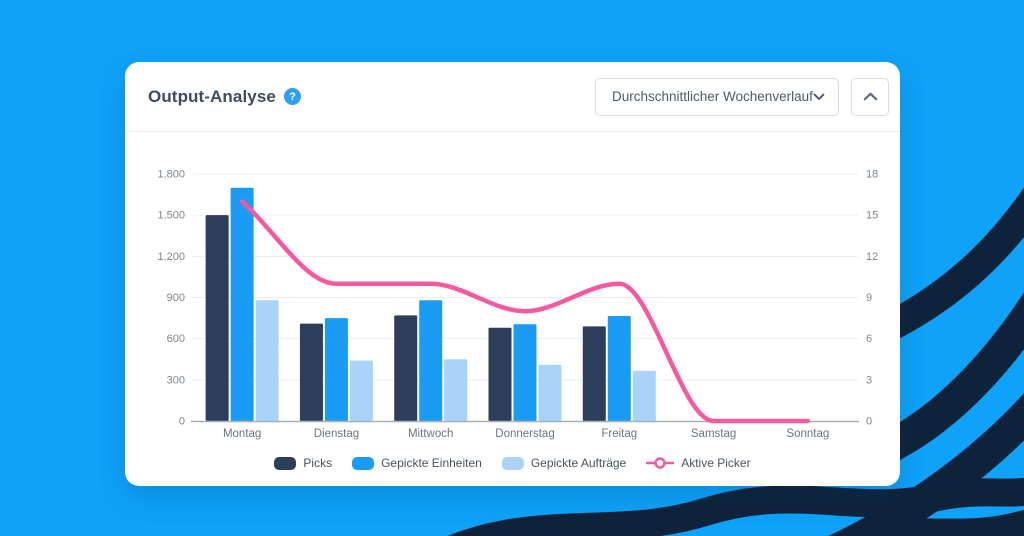 This screenshot has height=536, width=1024. What do you see at coordinates (292, 96) in the screenshot?
I see `help-icon: ?` at bounding box center [292, 96].